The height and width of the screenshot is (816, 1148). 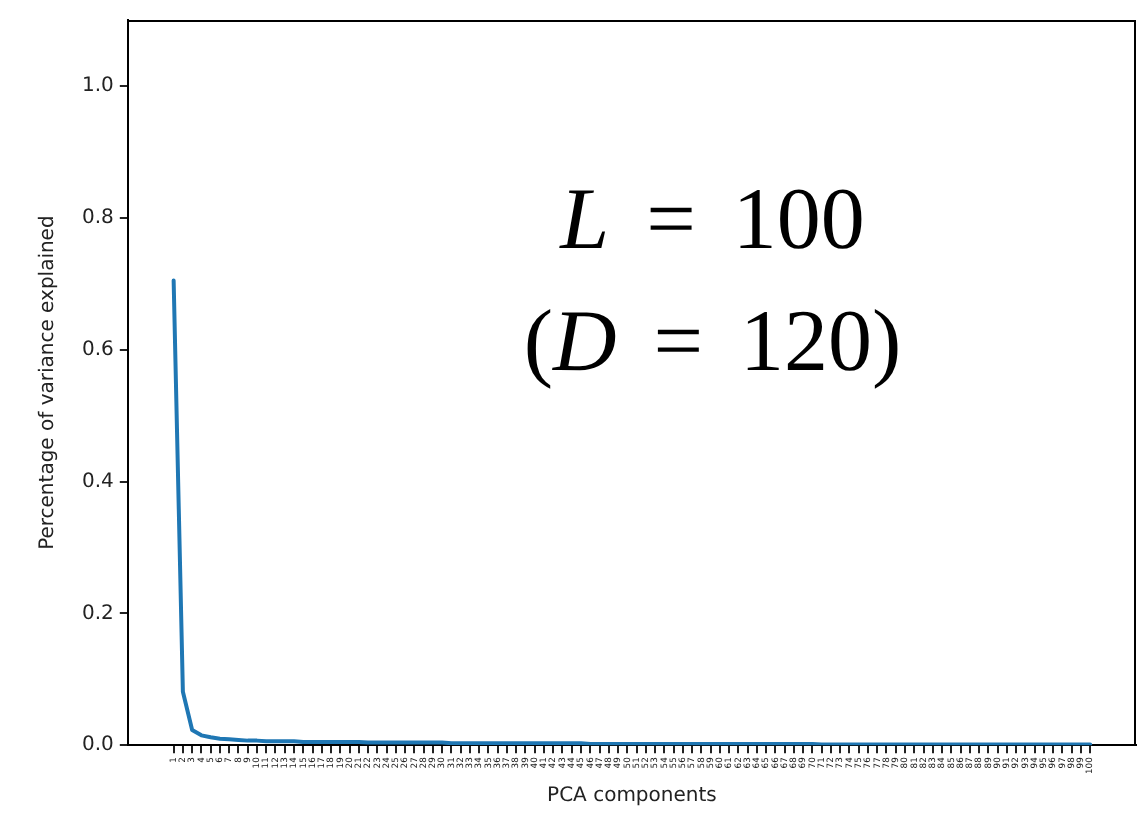 I want to click on x-axis-title: PCA components, so click(x=632, y=796).